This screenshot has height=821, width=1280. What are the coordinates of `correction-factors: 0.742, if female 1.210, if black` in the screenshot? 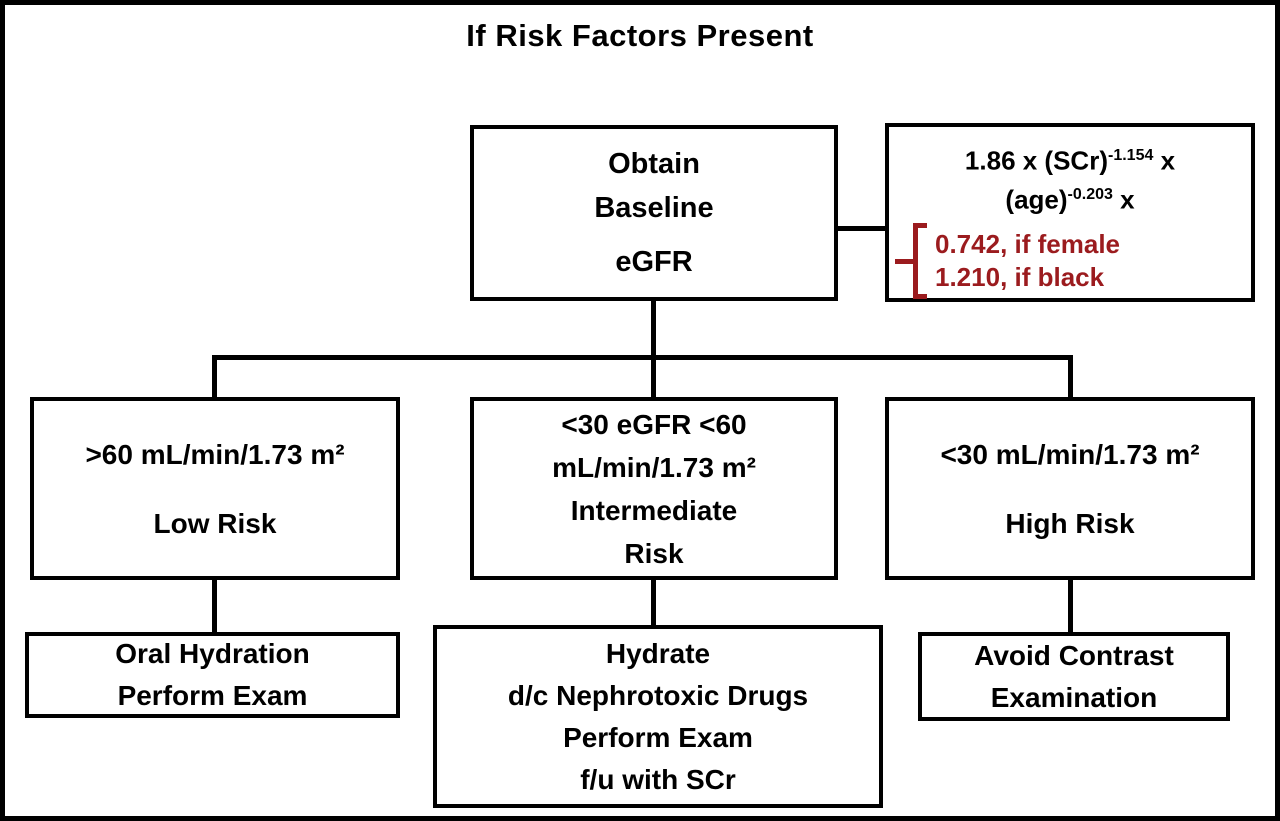 It's located at (1070, 261).